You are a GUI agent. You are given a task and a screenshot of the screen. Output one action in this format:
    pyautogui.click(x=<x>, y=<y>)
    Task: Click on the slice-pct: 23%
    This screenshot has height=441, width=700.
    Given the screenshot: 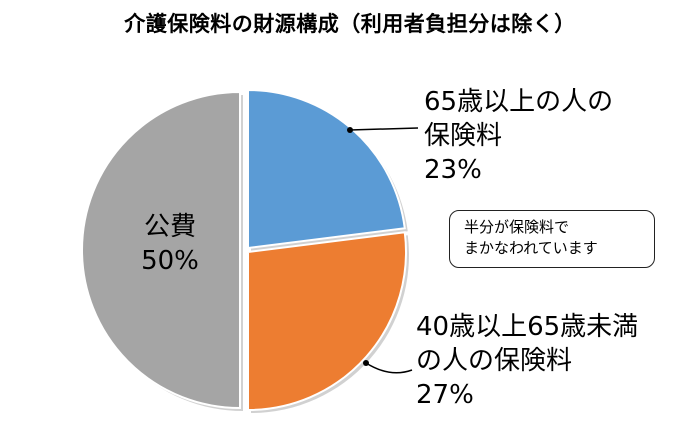 What is the action you would take?
    pyautogui.click(x=453, y=170)
    